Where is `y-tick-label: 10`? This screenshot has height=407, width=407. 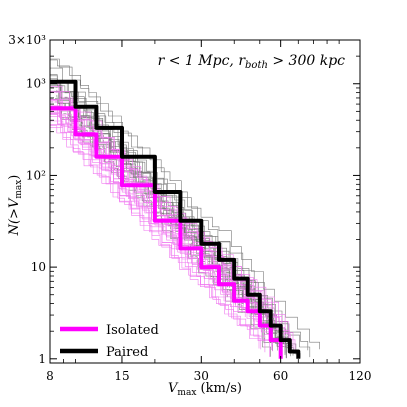
y-tick-label: 10 is located at coordinates (38, 267).